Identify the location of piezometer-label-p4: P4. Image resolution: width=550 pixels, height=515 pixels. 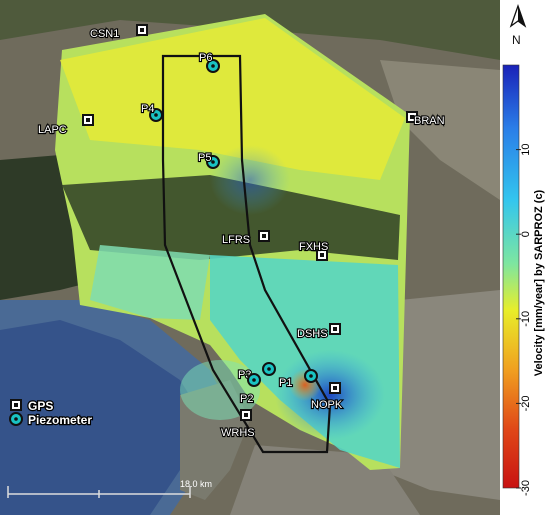
(147, 109).